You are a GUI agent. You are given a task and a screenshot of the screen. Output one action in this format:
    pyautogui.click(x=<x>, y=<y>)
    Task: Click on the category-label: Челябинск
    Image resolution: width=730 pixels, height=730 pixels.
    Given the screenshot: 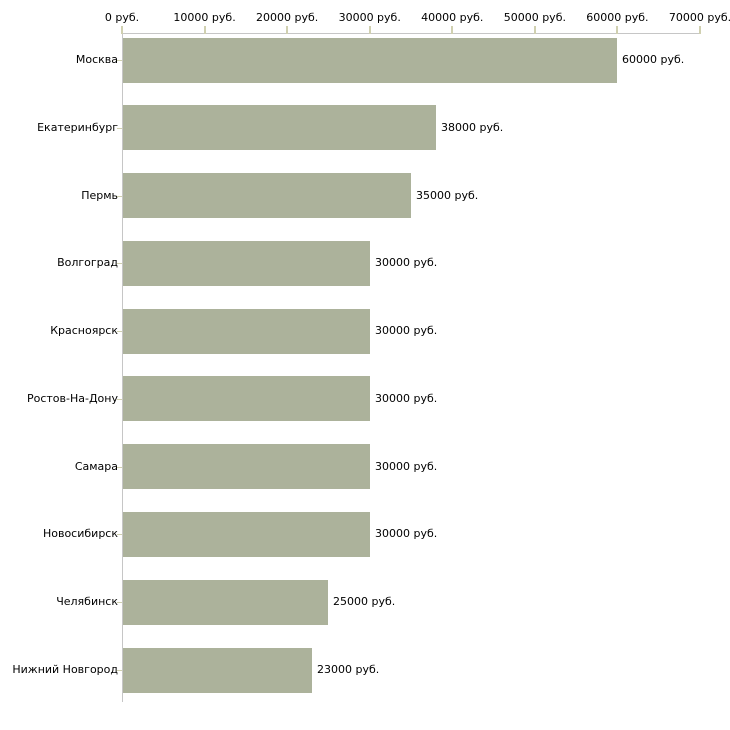 What is the action you would take?
    pyautogui.click(x=87, y=602)
    